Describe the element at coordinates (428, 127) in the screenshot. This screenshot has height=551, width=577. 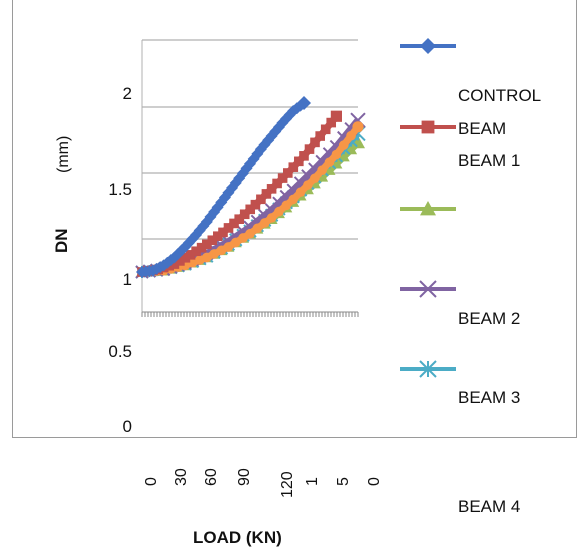
I see `square-icon` at that location.